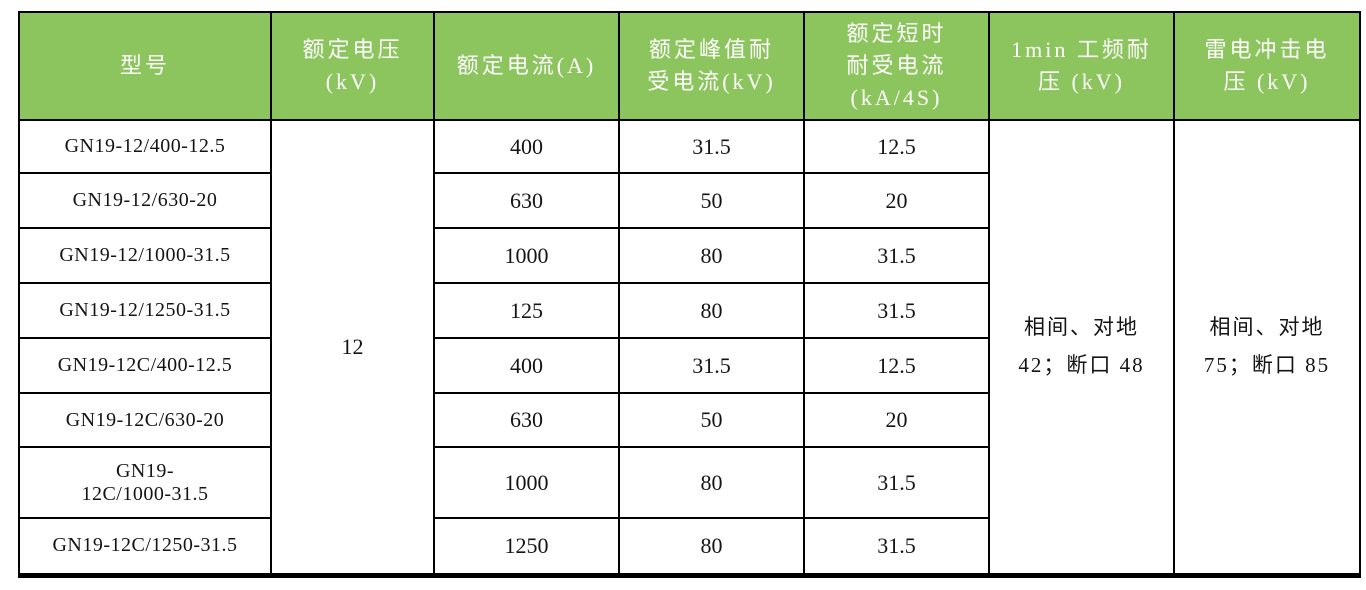 This screenshot has width=1366, height=590. I want to click on table-row: GN19-12C/400-12.5 400 31.5 12.5, so click(689, 365).